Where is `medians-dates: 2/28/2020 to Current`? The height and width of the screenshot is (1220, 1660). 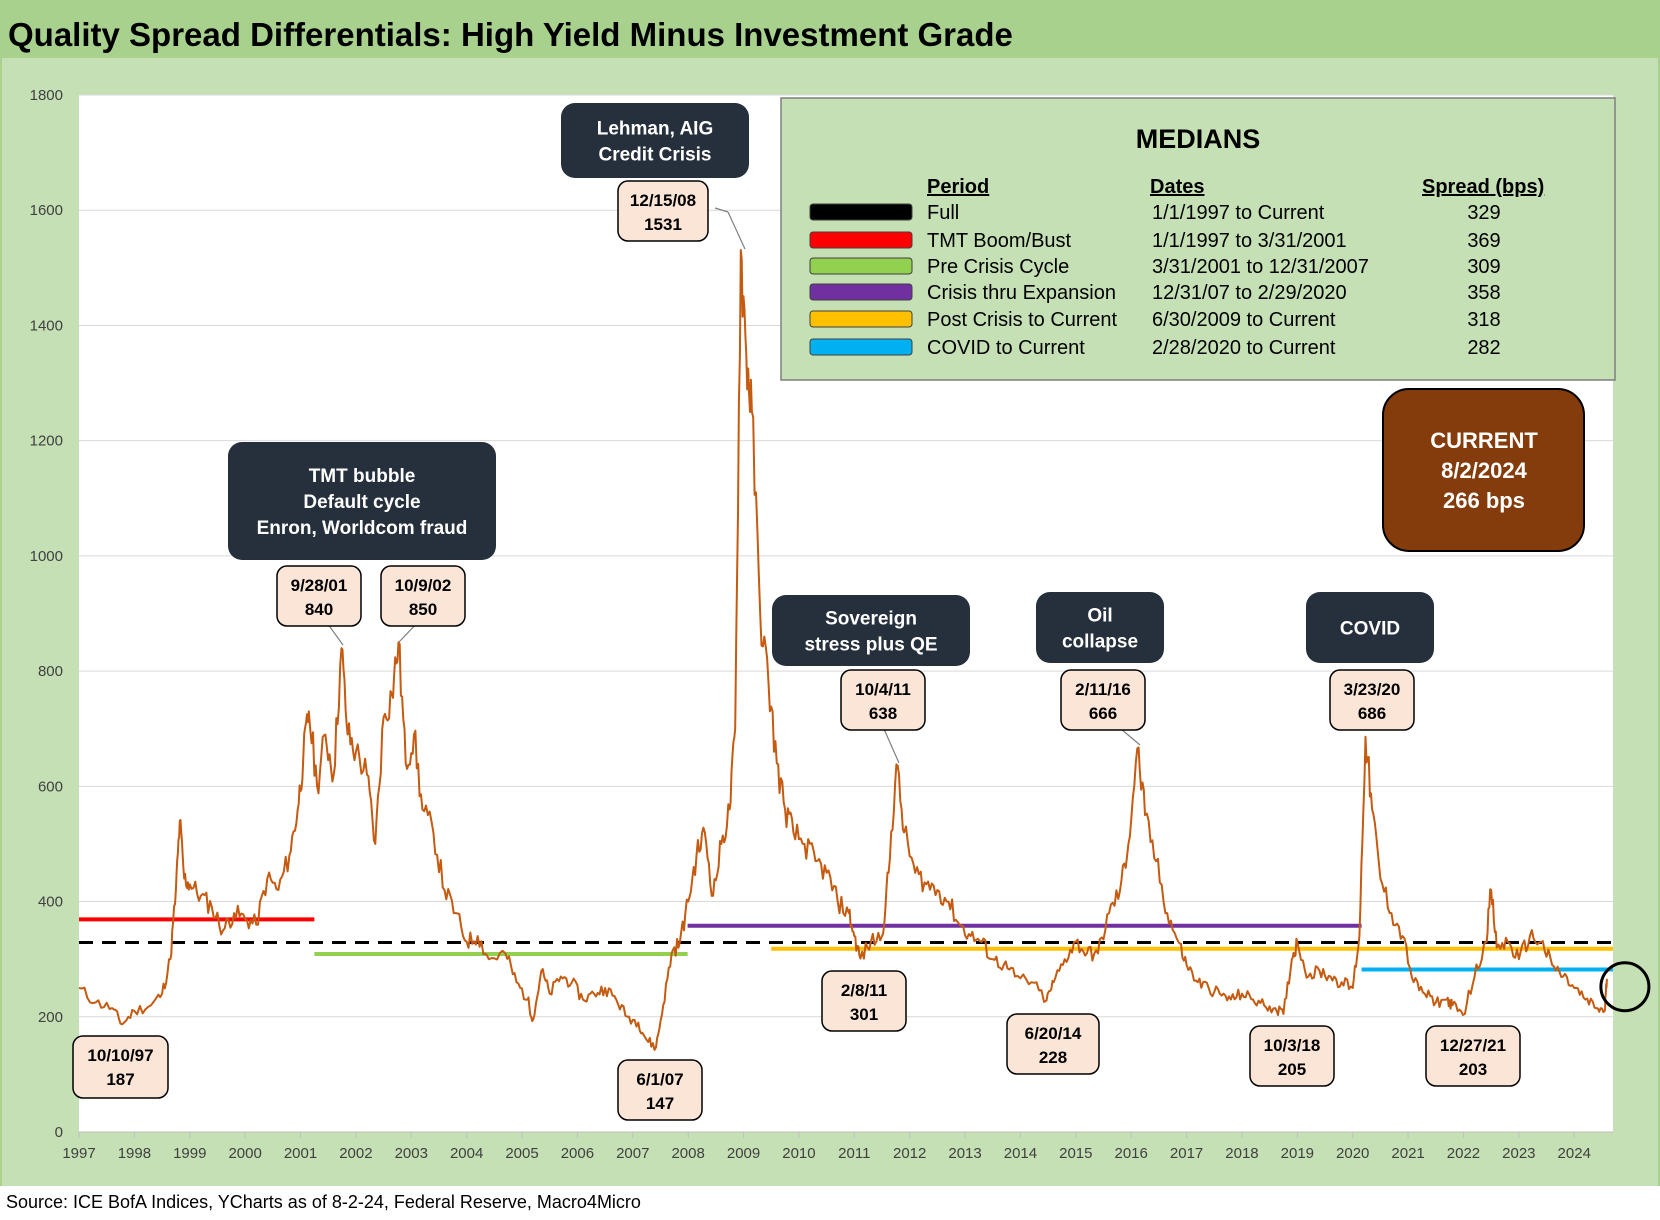
medians-dates: 2/28/2020 to Current is located at coordinates (1244, 348).